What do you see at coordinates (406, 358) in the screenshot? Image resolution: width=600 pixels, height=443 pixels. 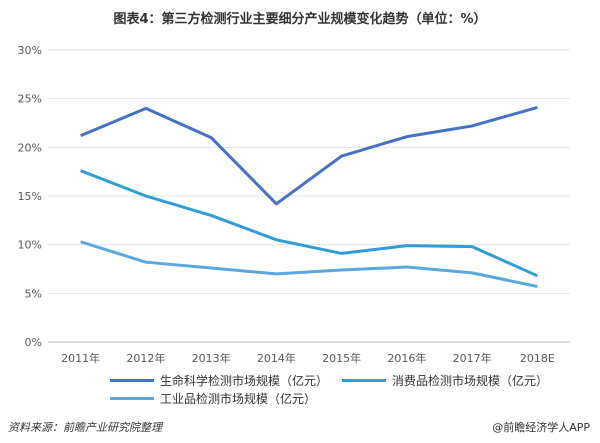 I see `x-tick-label: 2016年` at bounding box center [406, 358].